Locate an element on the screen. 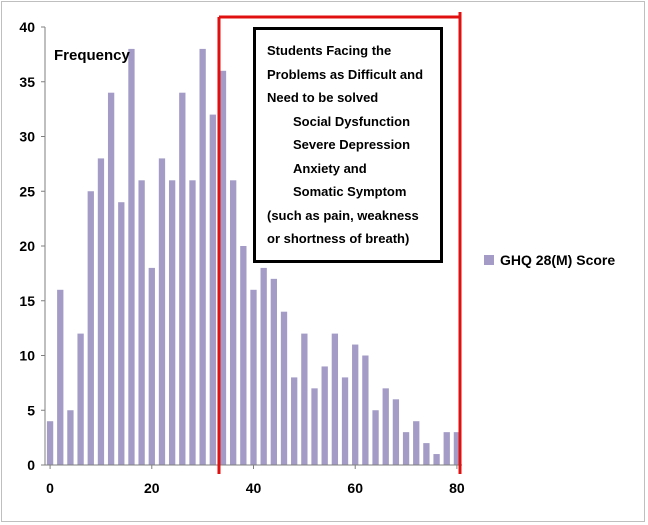 This screenshot has width=648, height=525. y-tick-label: 15 is located at coordinates (27, 301).